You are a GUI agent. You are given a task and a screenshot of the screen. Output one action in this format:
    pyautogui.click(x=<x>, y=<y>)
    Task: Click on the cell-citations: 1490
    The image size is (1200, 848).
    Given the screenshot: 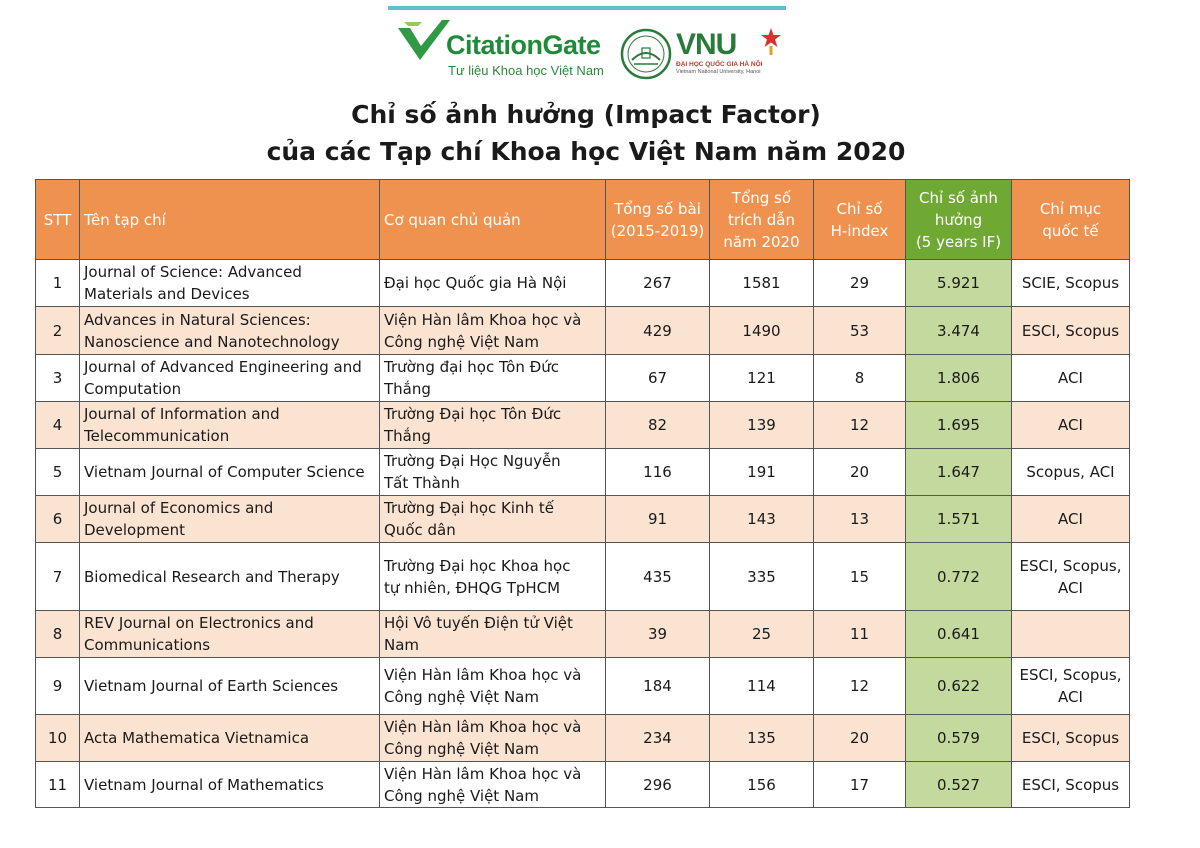 What is the action you would take?
    pyautogui.click(x=761, y=330)
    